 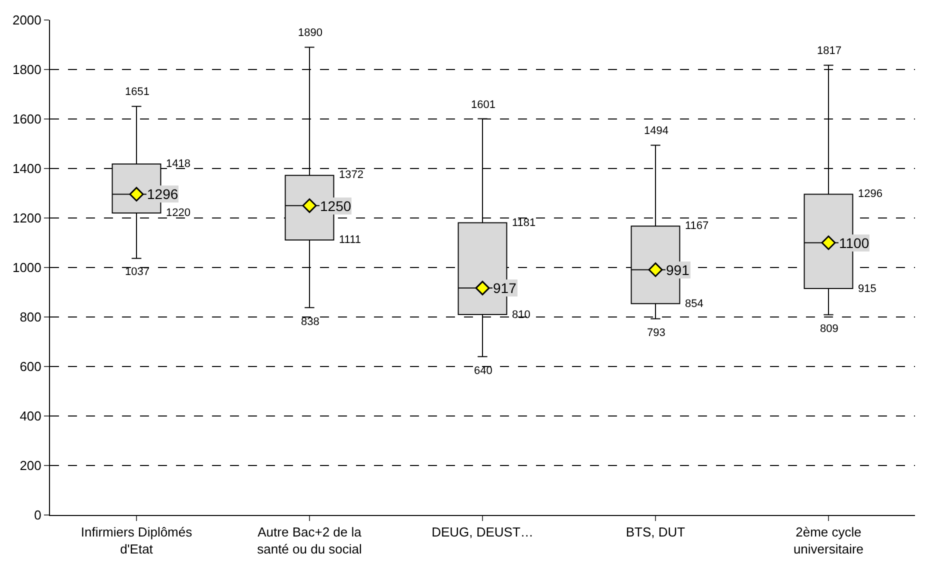 What do you see at coordinates (678, 270) in the screenshot?
I see `data-label: 991` at bounding box center [678, 270].